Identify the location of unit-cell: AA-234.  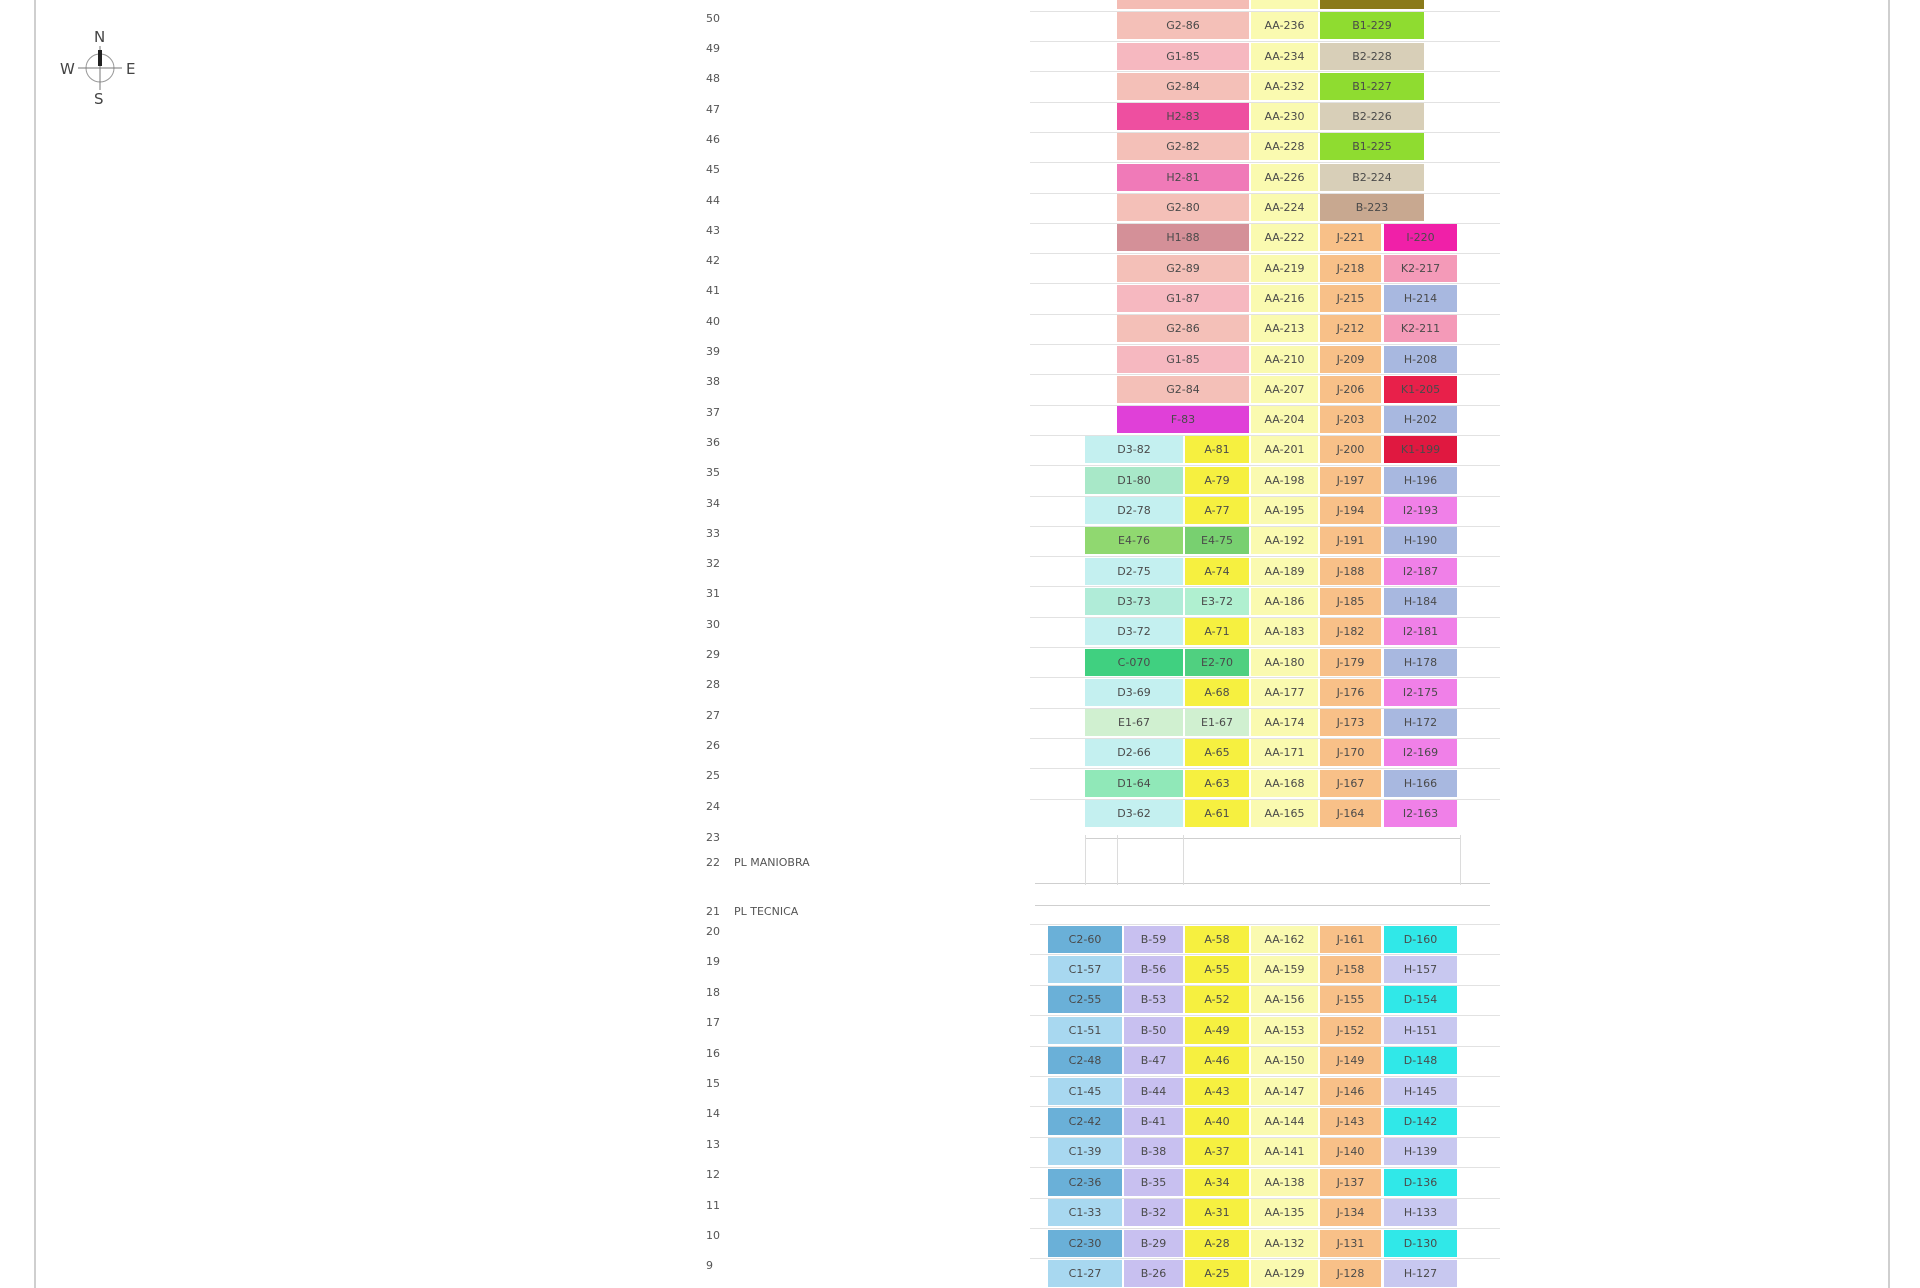
(1284, 56).